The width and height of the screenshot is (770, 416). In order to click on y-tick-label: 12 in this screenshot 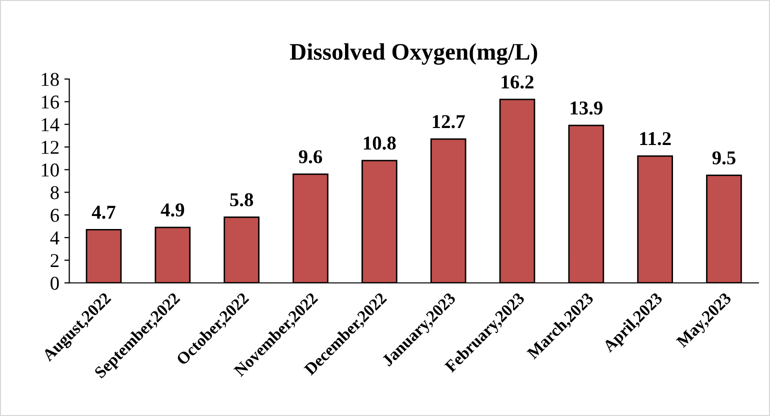, I will do `click(50, 147)`.